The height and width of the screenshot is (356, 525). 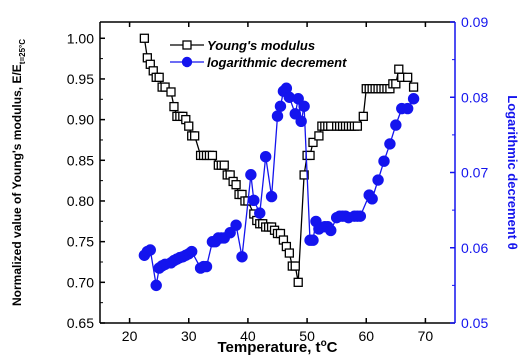 What do you see at coordinates (80, 120) in the screenshot?
I see `y-left-tick-label: 0.90` at bounding box center [80, 120].